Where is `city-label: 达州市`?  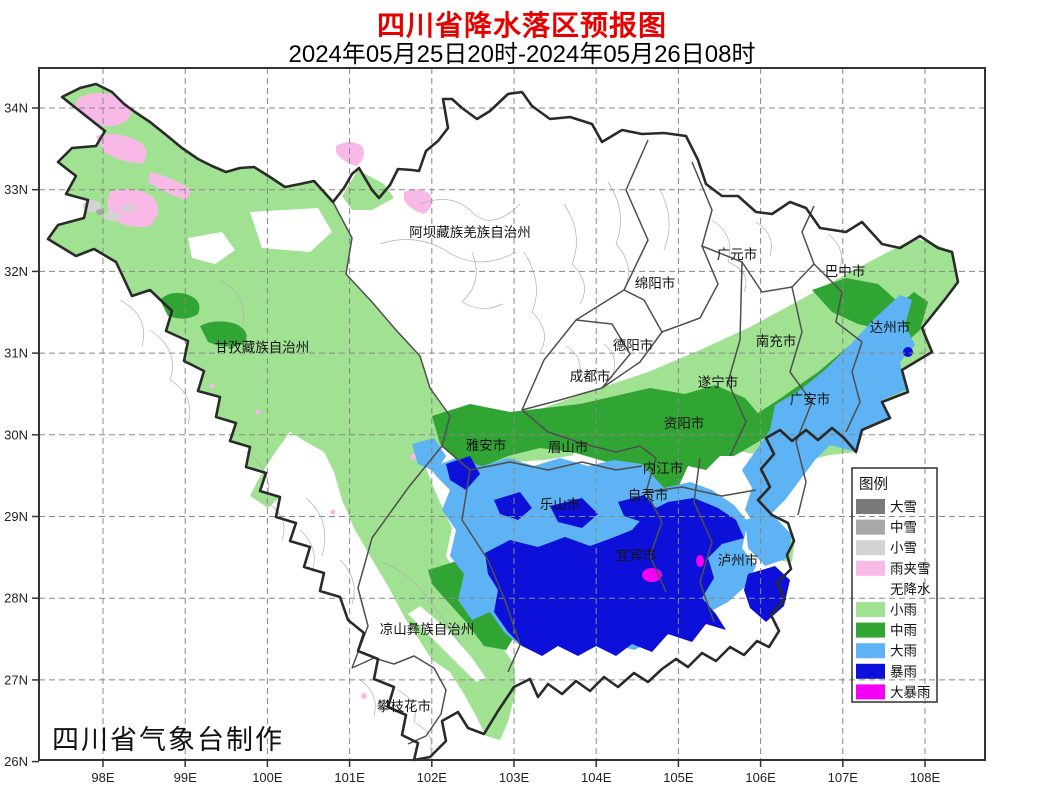 city-label: 达州市 is located at coordinates (890, 327).